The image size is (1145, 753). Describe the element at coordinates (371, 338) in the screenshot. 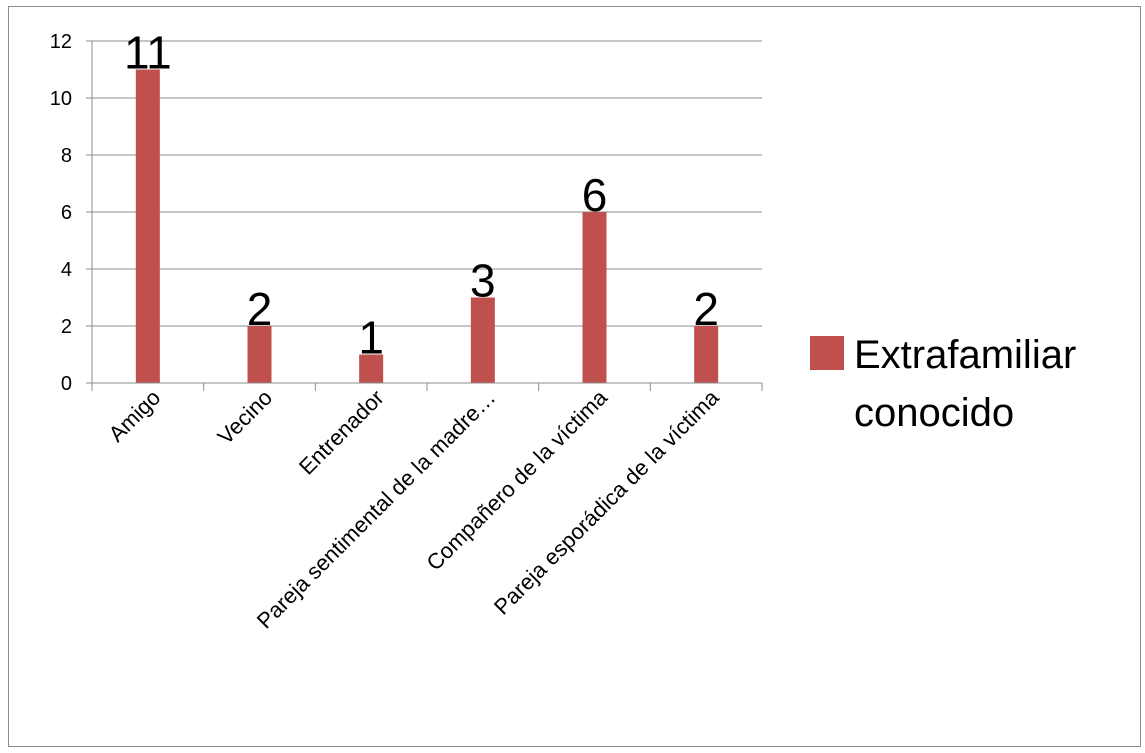

I see `data-label: 1` at that location.